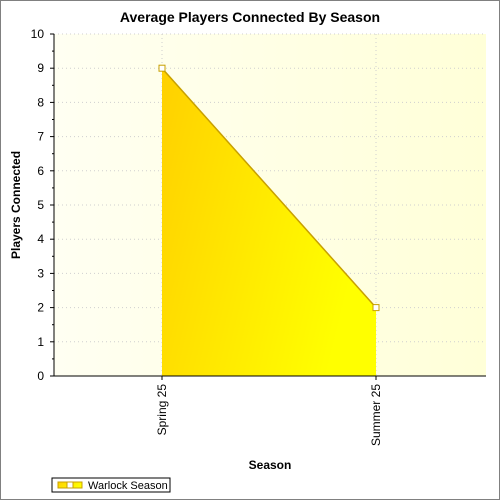 The image size is (500, 500). Describe the element at coordinates (128, 486) in the screenshot. I see `legend-label: Warlock Season` at that location.